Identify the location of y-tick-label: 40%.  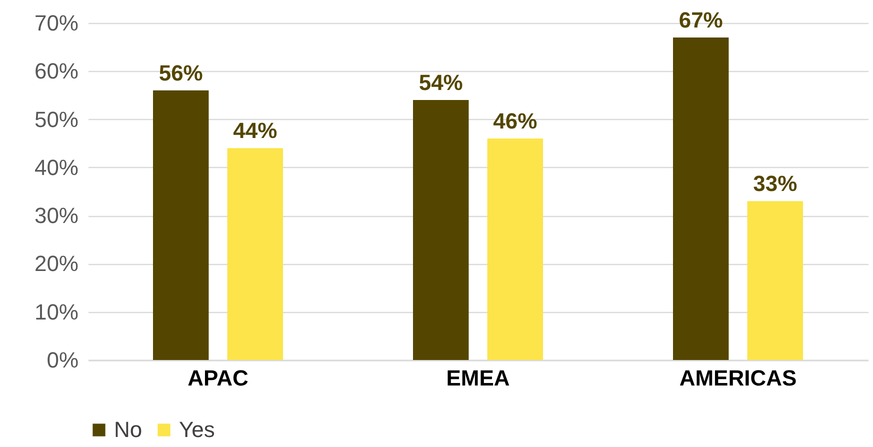
(56, 167).